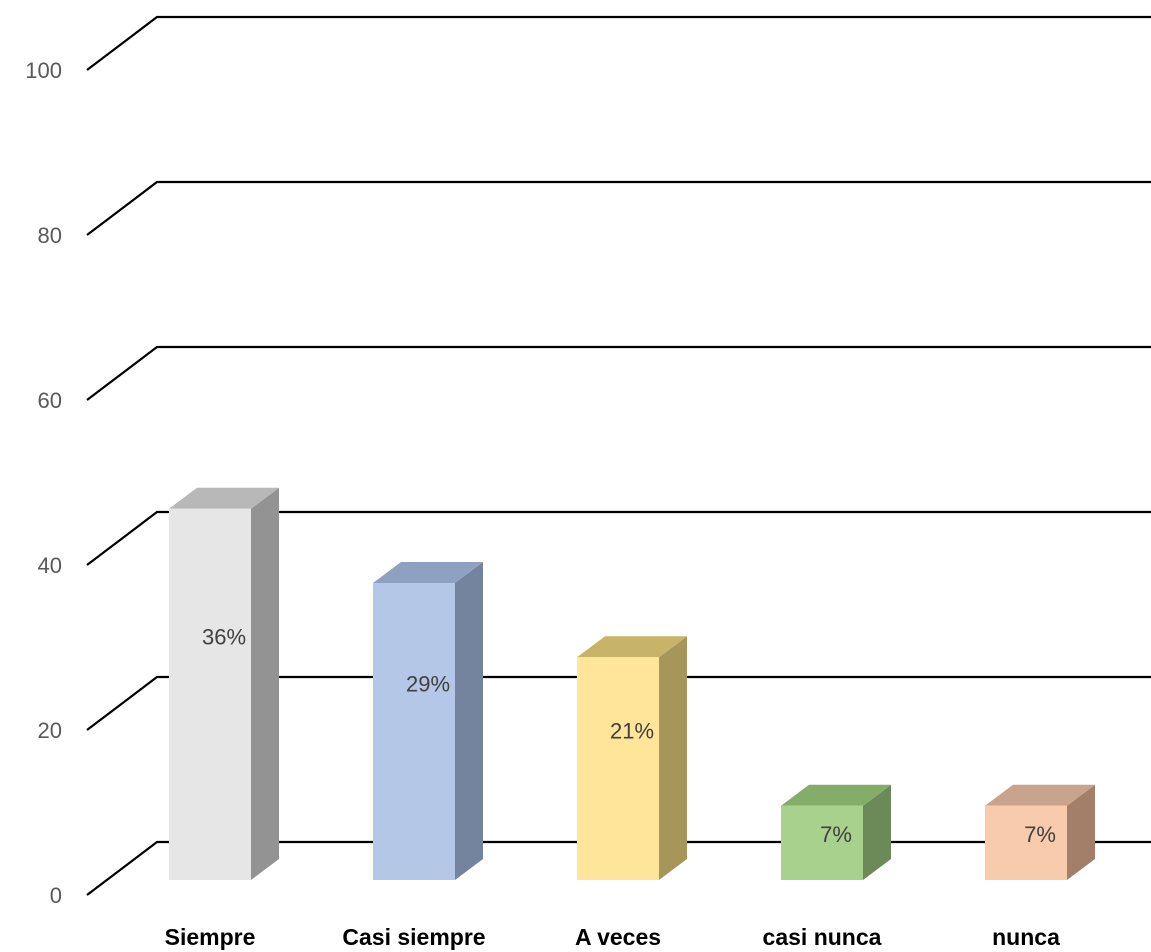  What do you see at coordinates (50, 235) in the screenshot?
I see `y-tick-label: 80` at bounding box center [50, 235].